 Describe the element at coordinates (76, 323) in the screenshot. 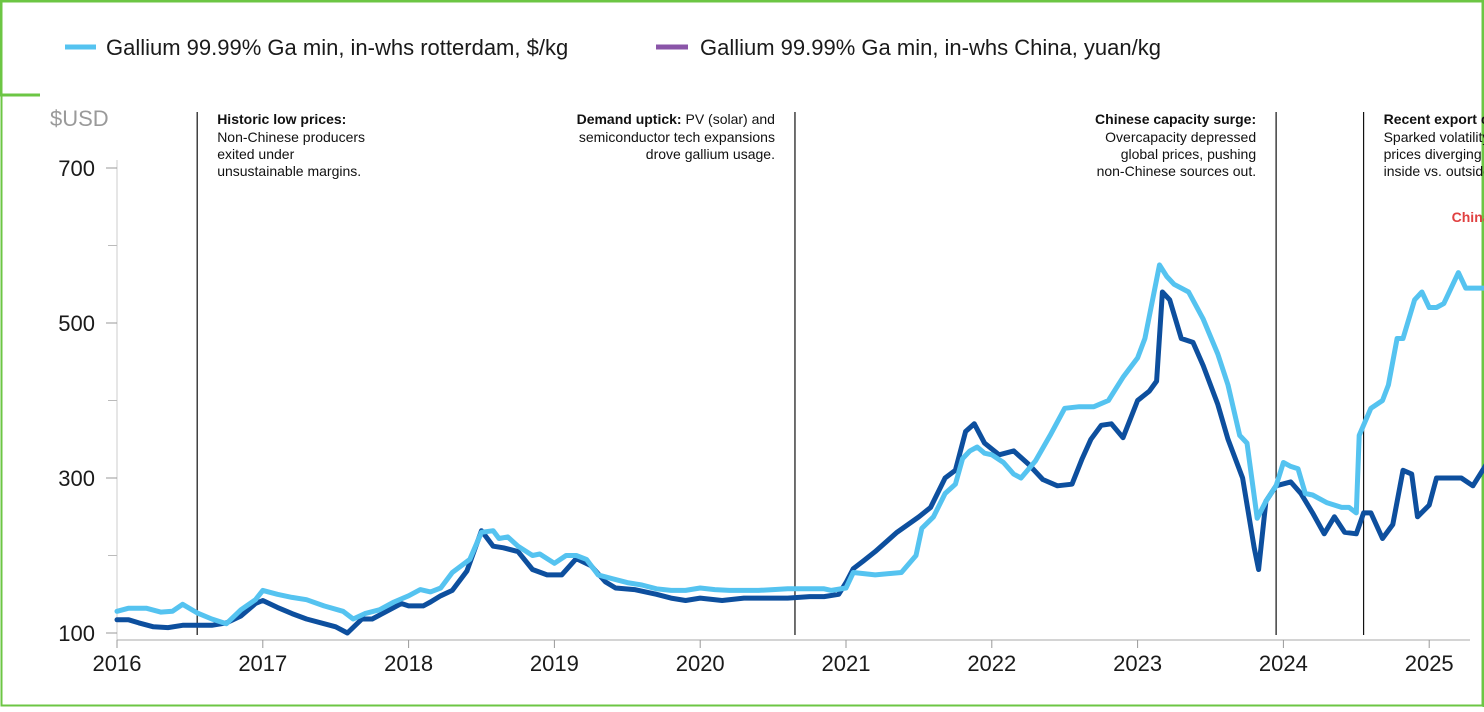

I see `y-tick-label: 500` at that location.